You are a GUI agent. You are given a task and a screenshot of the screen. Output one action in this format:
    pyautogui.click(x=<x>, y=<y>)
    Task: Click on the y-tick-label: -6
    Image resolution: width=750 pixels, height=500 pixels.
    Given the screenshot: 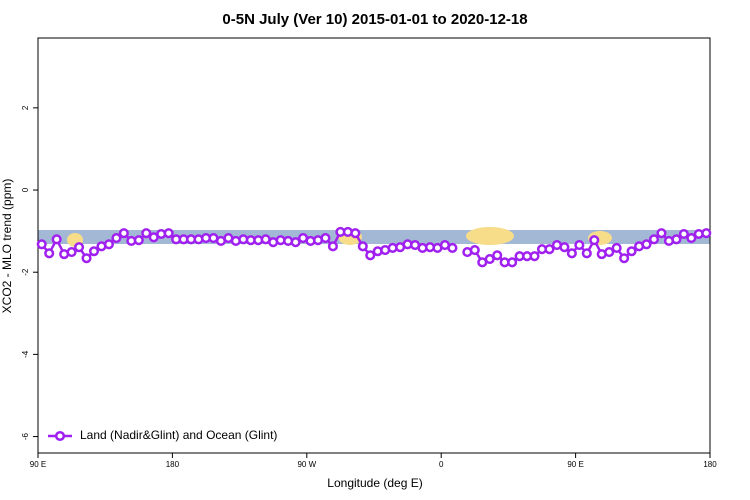 What is the action you would take?
    pyautogui.click(x=25, y=436)
    